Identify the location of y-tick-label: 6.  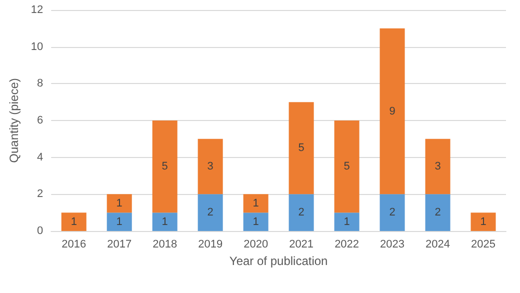
(40, 120).